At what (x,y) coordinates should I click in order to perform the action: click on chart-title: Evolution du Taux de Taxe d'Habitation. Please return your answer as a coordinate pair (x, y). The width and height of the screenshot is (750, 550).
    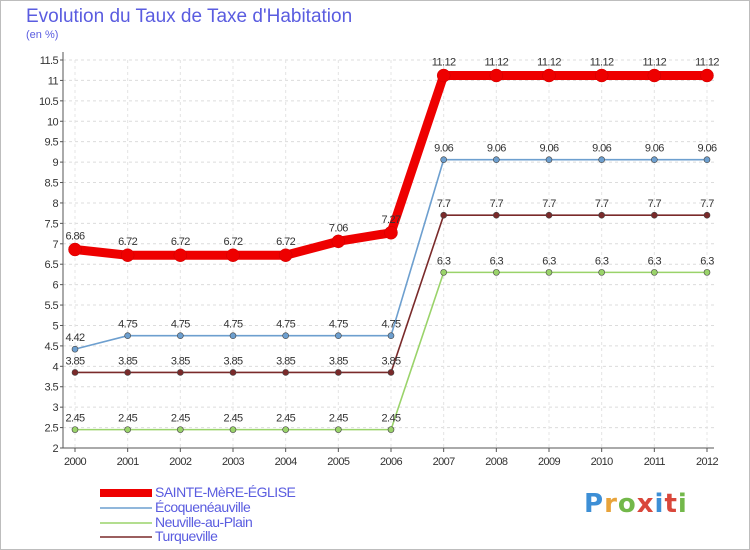
    Looking at the image, I should click on (189, 16).